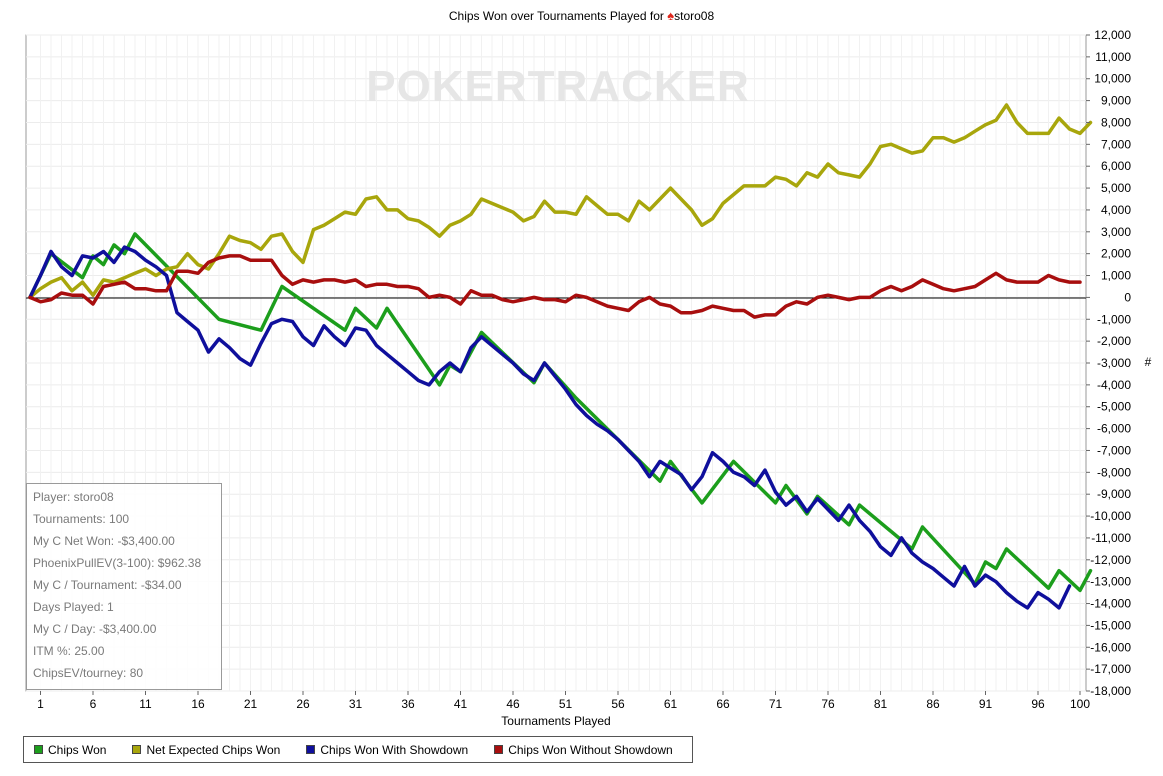  I want to click on x-tick-label: 100, so click(1080, 704).